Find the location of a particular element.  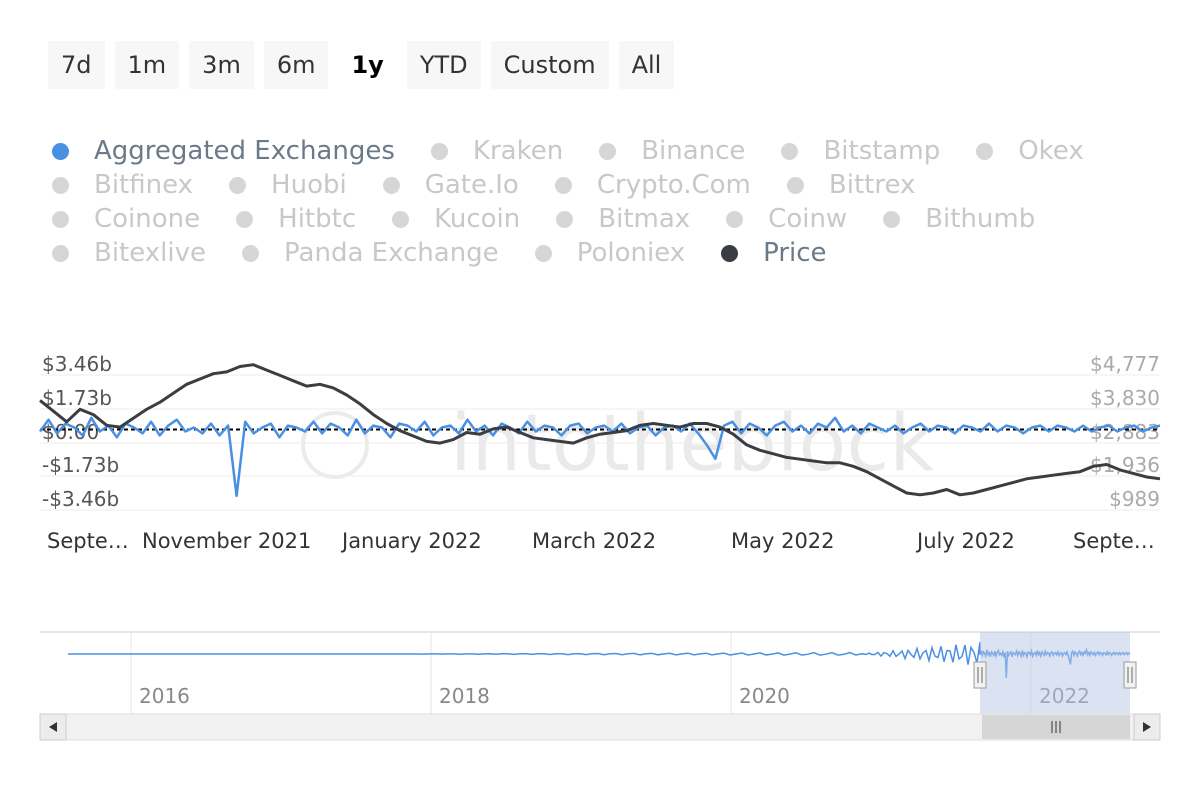

series-line-aggregated-exchanges is located at coordinates (599, 457).